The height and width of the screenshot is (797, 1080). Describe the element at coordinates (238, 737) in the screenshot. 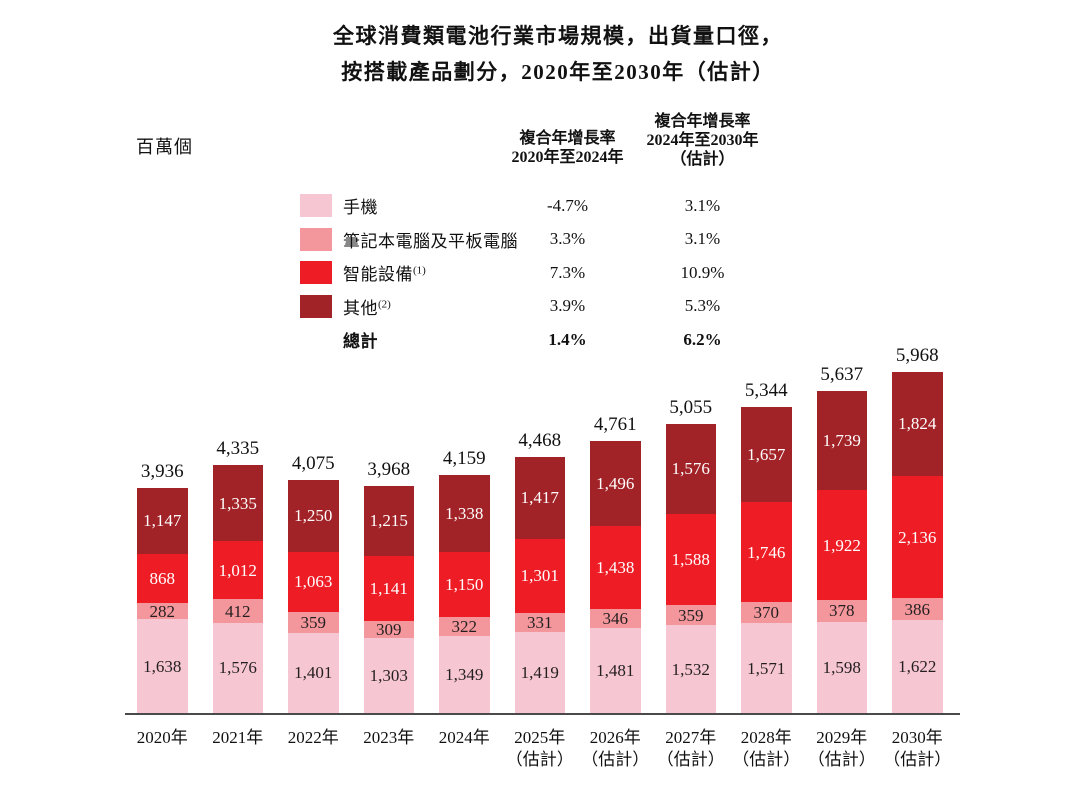

I see `x-axis-year: 2021年` at that location.